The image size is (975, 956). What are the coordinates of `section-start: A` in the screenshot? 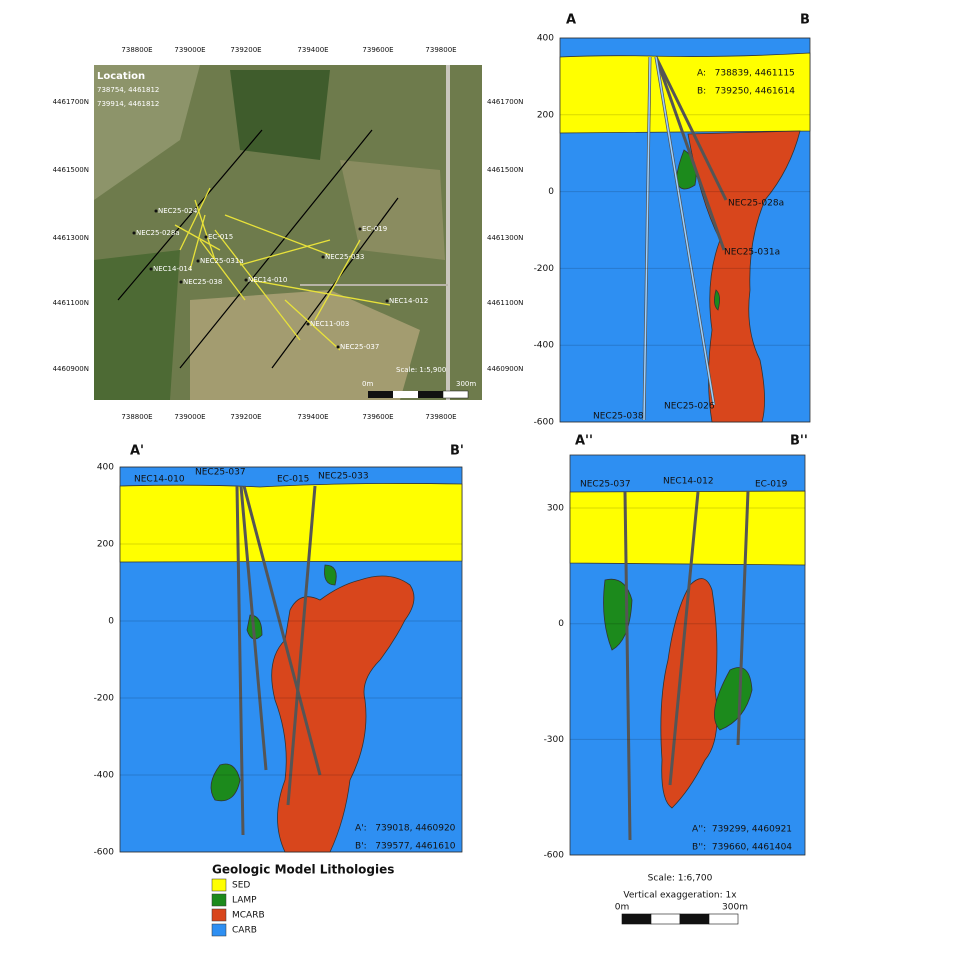 It's located at (571, 20).